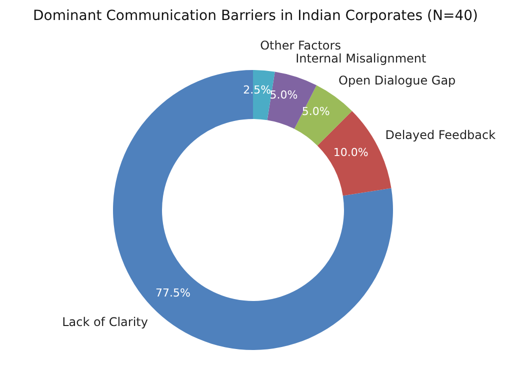 The width and height of the screenshot is (511, 369). Describe the element at coordinates (397, 80) in the screenshot. I see `slice-label: Open Dialogue Gap` at that location.